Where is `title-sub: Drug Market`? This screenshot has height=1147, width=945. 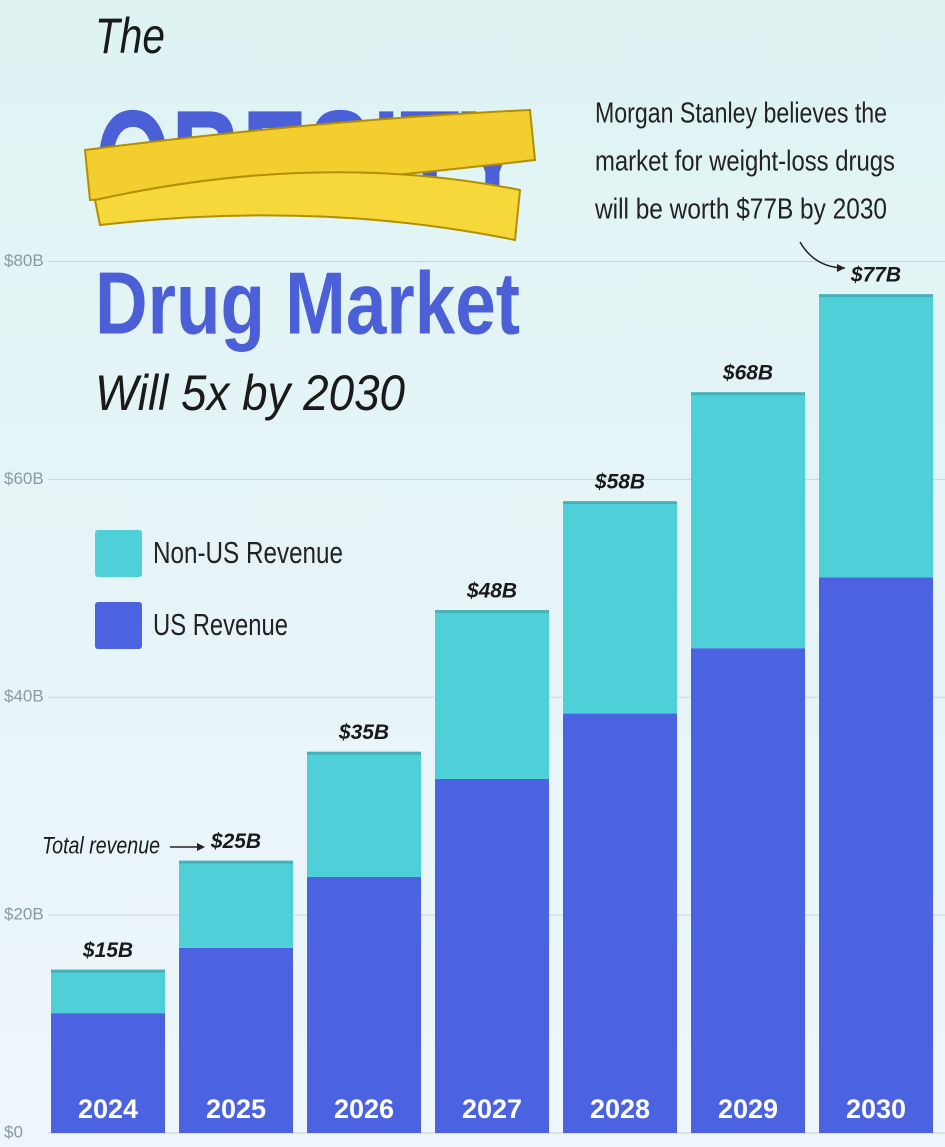 title-sub: Drug Market is located at coordinates (307, 302).